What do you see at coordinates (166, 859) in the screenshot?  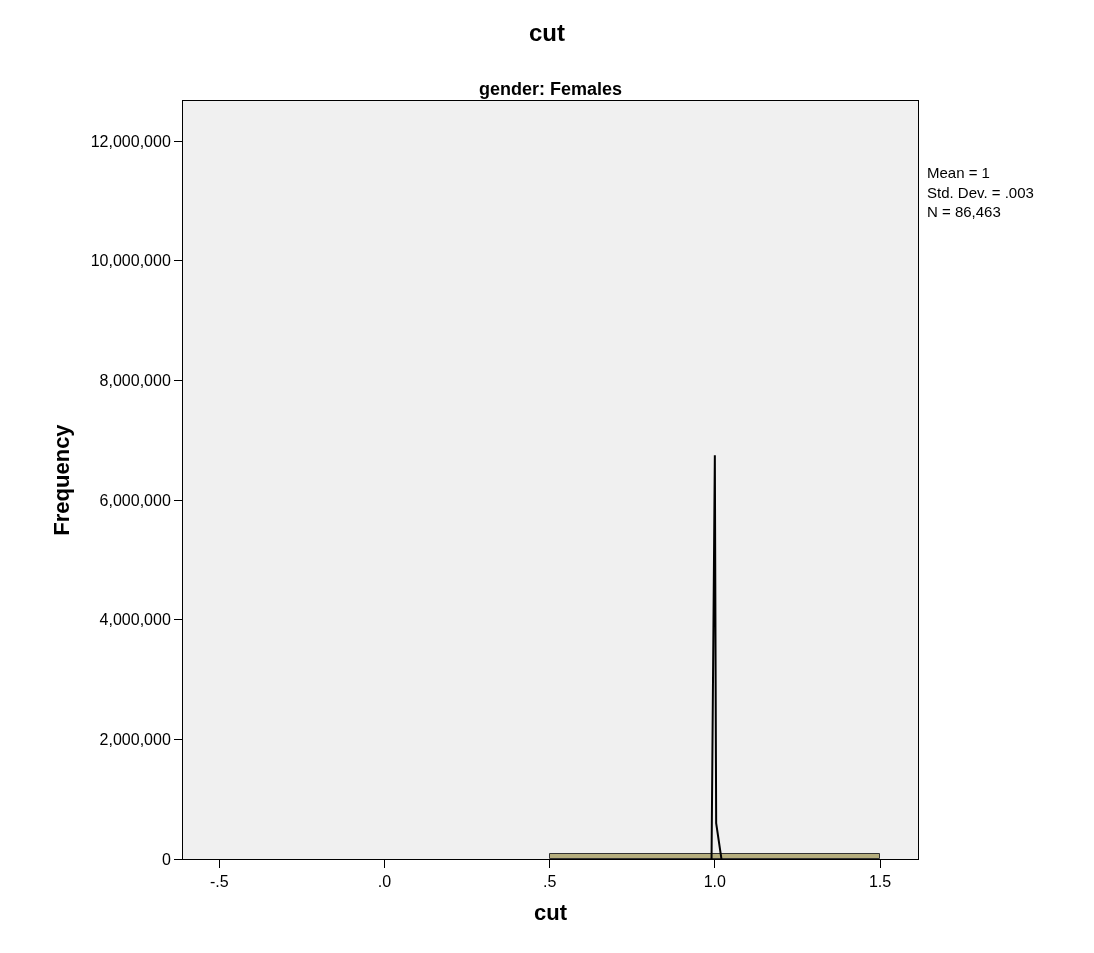 I see `y-tick-label: 0` at bounding box center [166, 859].